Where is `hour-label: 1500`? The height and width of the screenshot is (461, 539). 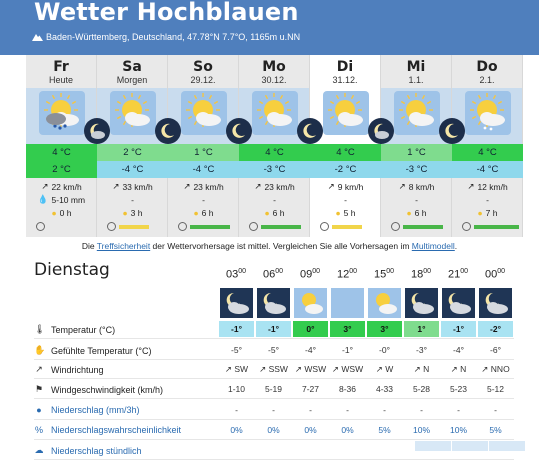 hour-label: 1500 is located at coordinates (384, 274).